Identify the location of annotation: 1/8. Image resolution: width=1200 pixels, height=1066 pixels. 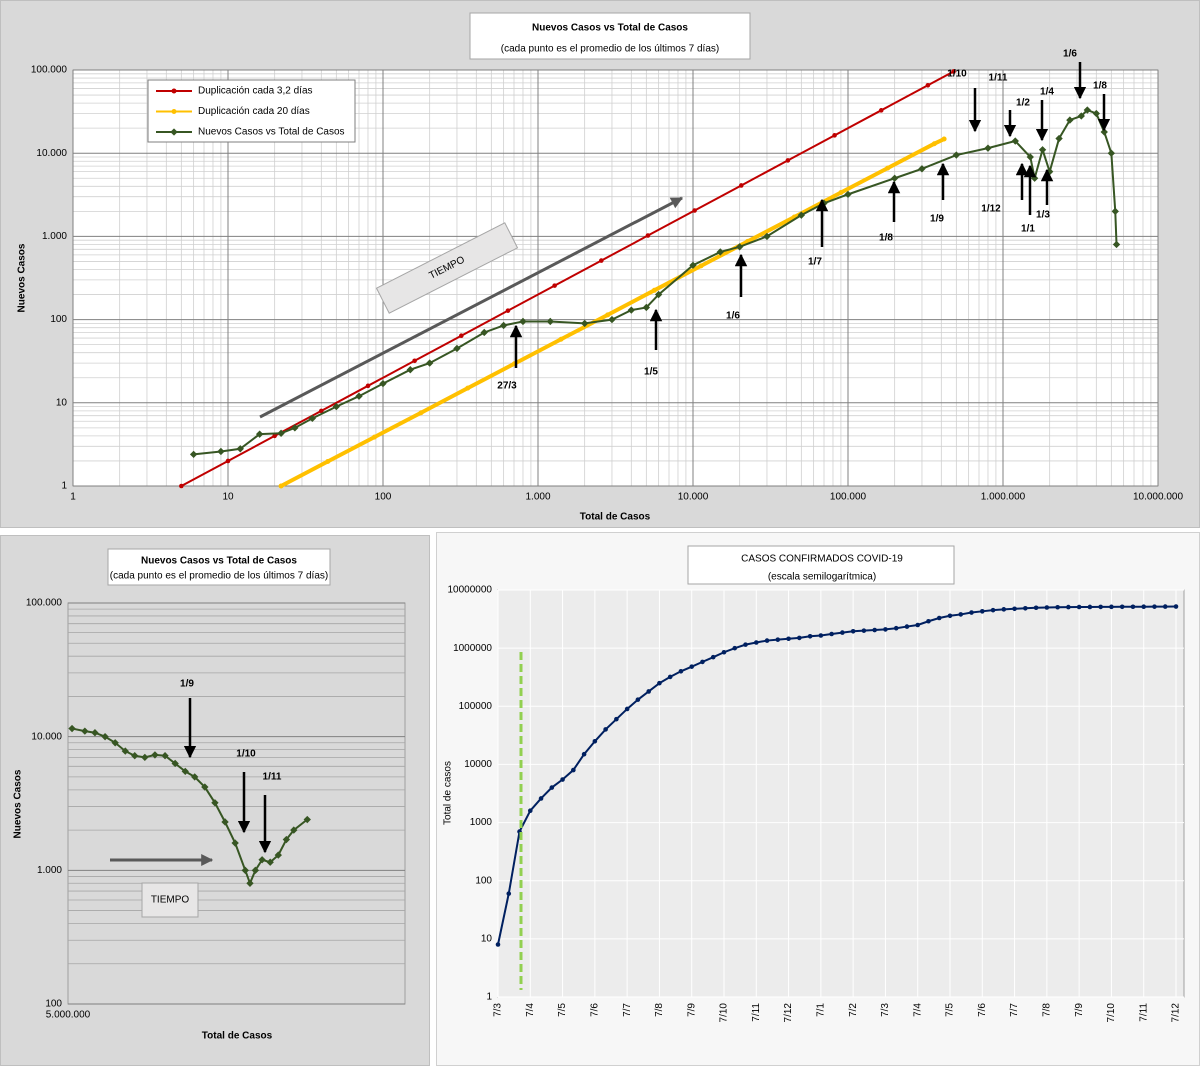
(886, 238).